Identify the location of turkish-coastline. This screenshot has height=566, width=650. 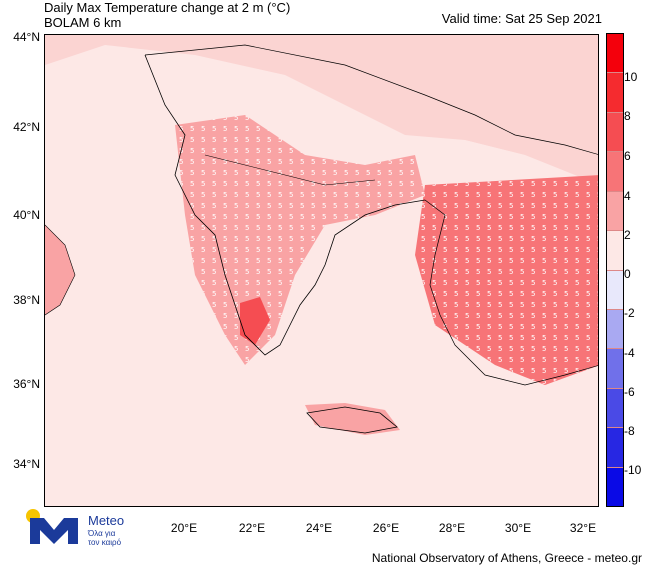
(511, 292).